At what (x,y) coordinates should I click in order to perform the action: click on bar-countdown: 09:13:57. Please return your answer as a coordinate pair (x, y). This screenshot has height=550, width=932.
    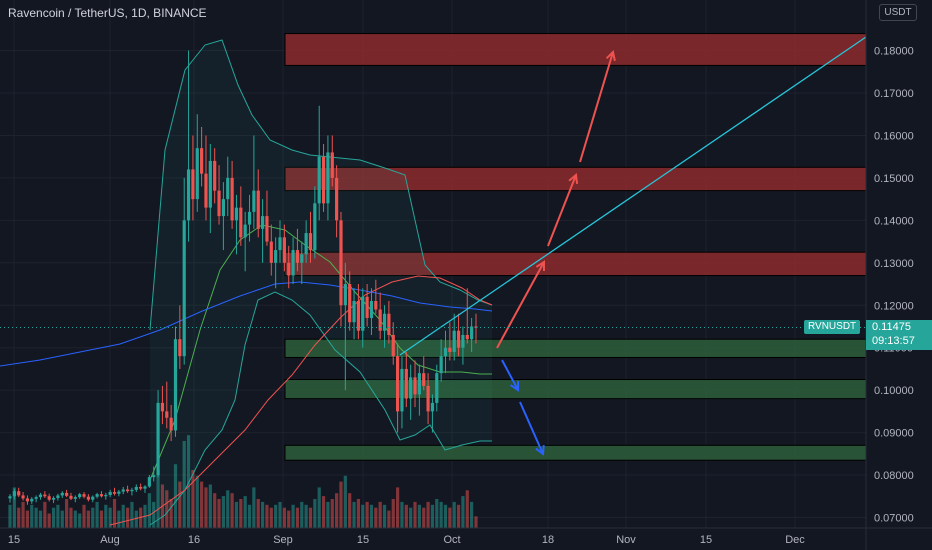
    Looking at the image, I should click on (893, 341).